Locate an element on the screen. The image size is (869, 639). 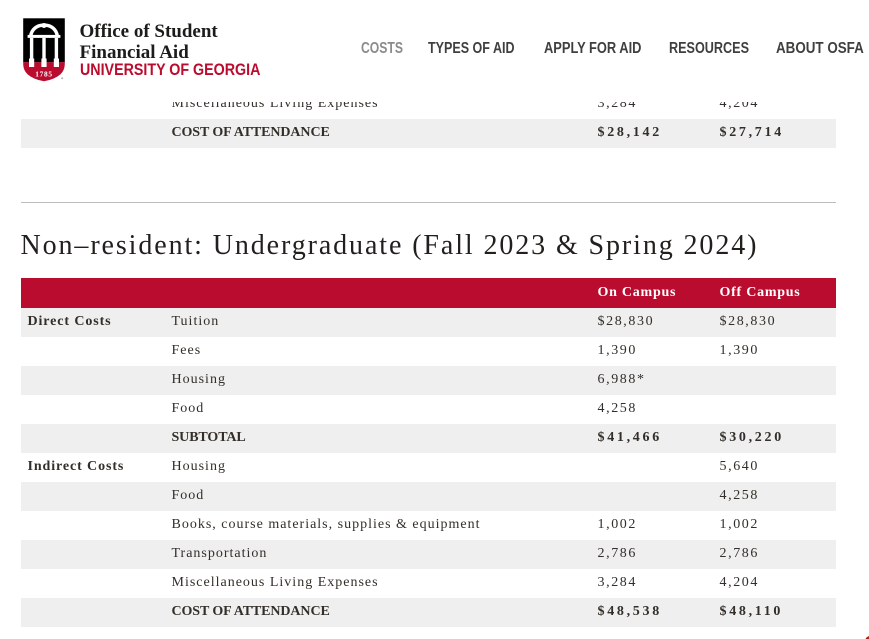
svg-text: 1785 is located at coordinates (44, 73).